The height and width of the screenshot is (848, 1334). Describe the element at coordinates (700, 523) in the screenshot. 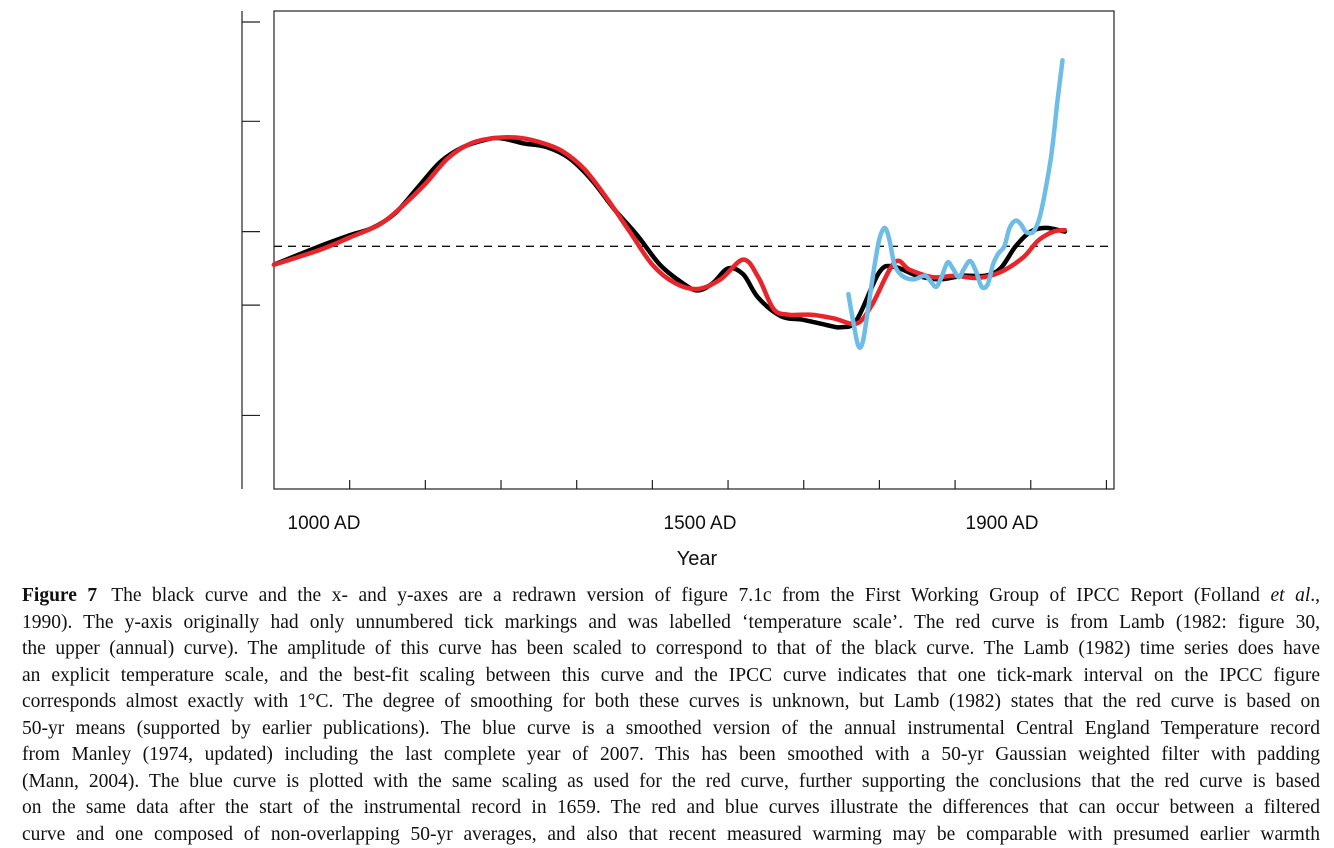

I see `x-tick-label-1500: 1500 AD` at that location.